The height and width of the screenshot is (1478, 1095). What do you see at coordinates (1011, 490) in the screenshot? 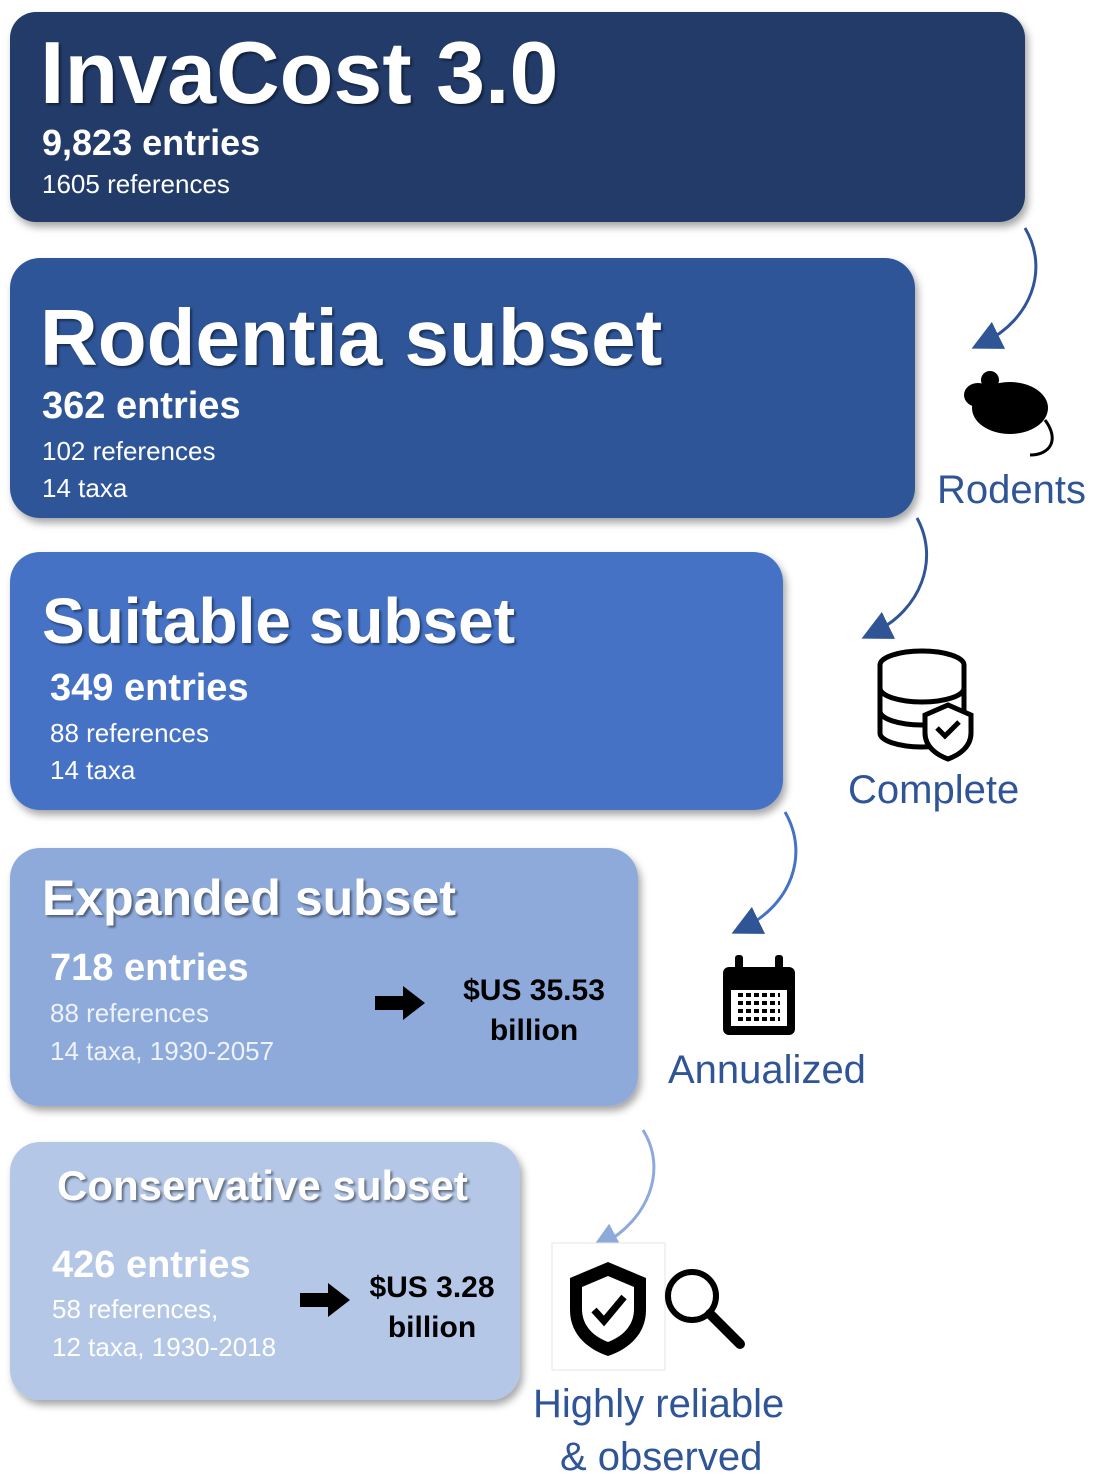
I see `filter-label: Rodents` at bounding box center [1011, 490].